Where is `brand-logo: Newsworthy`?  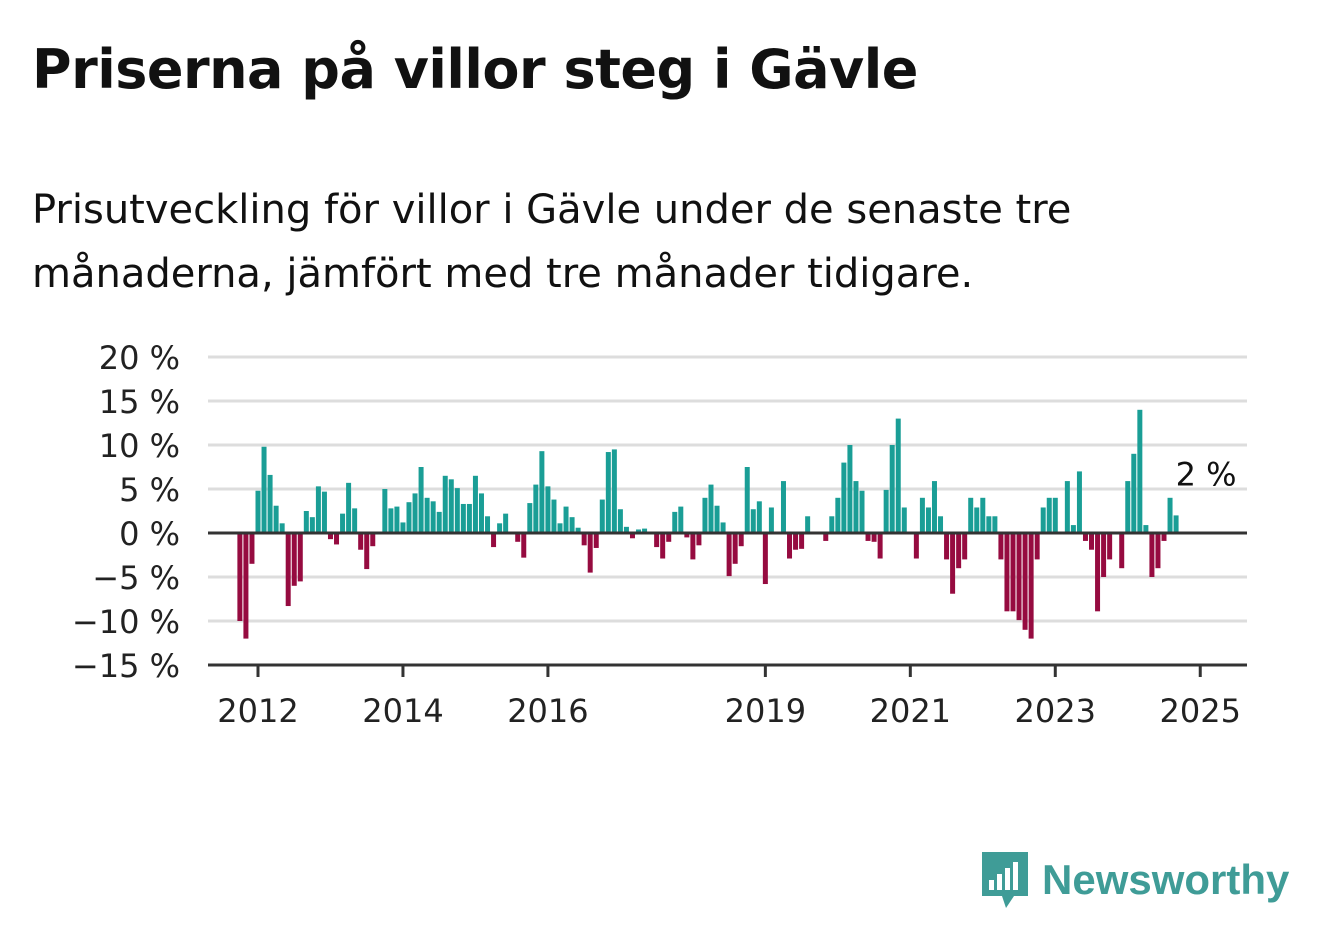
brand-logo: Newsworthy is located at coordinates (1134, 880).